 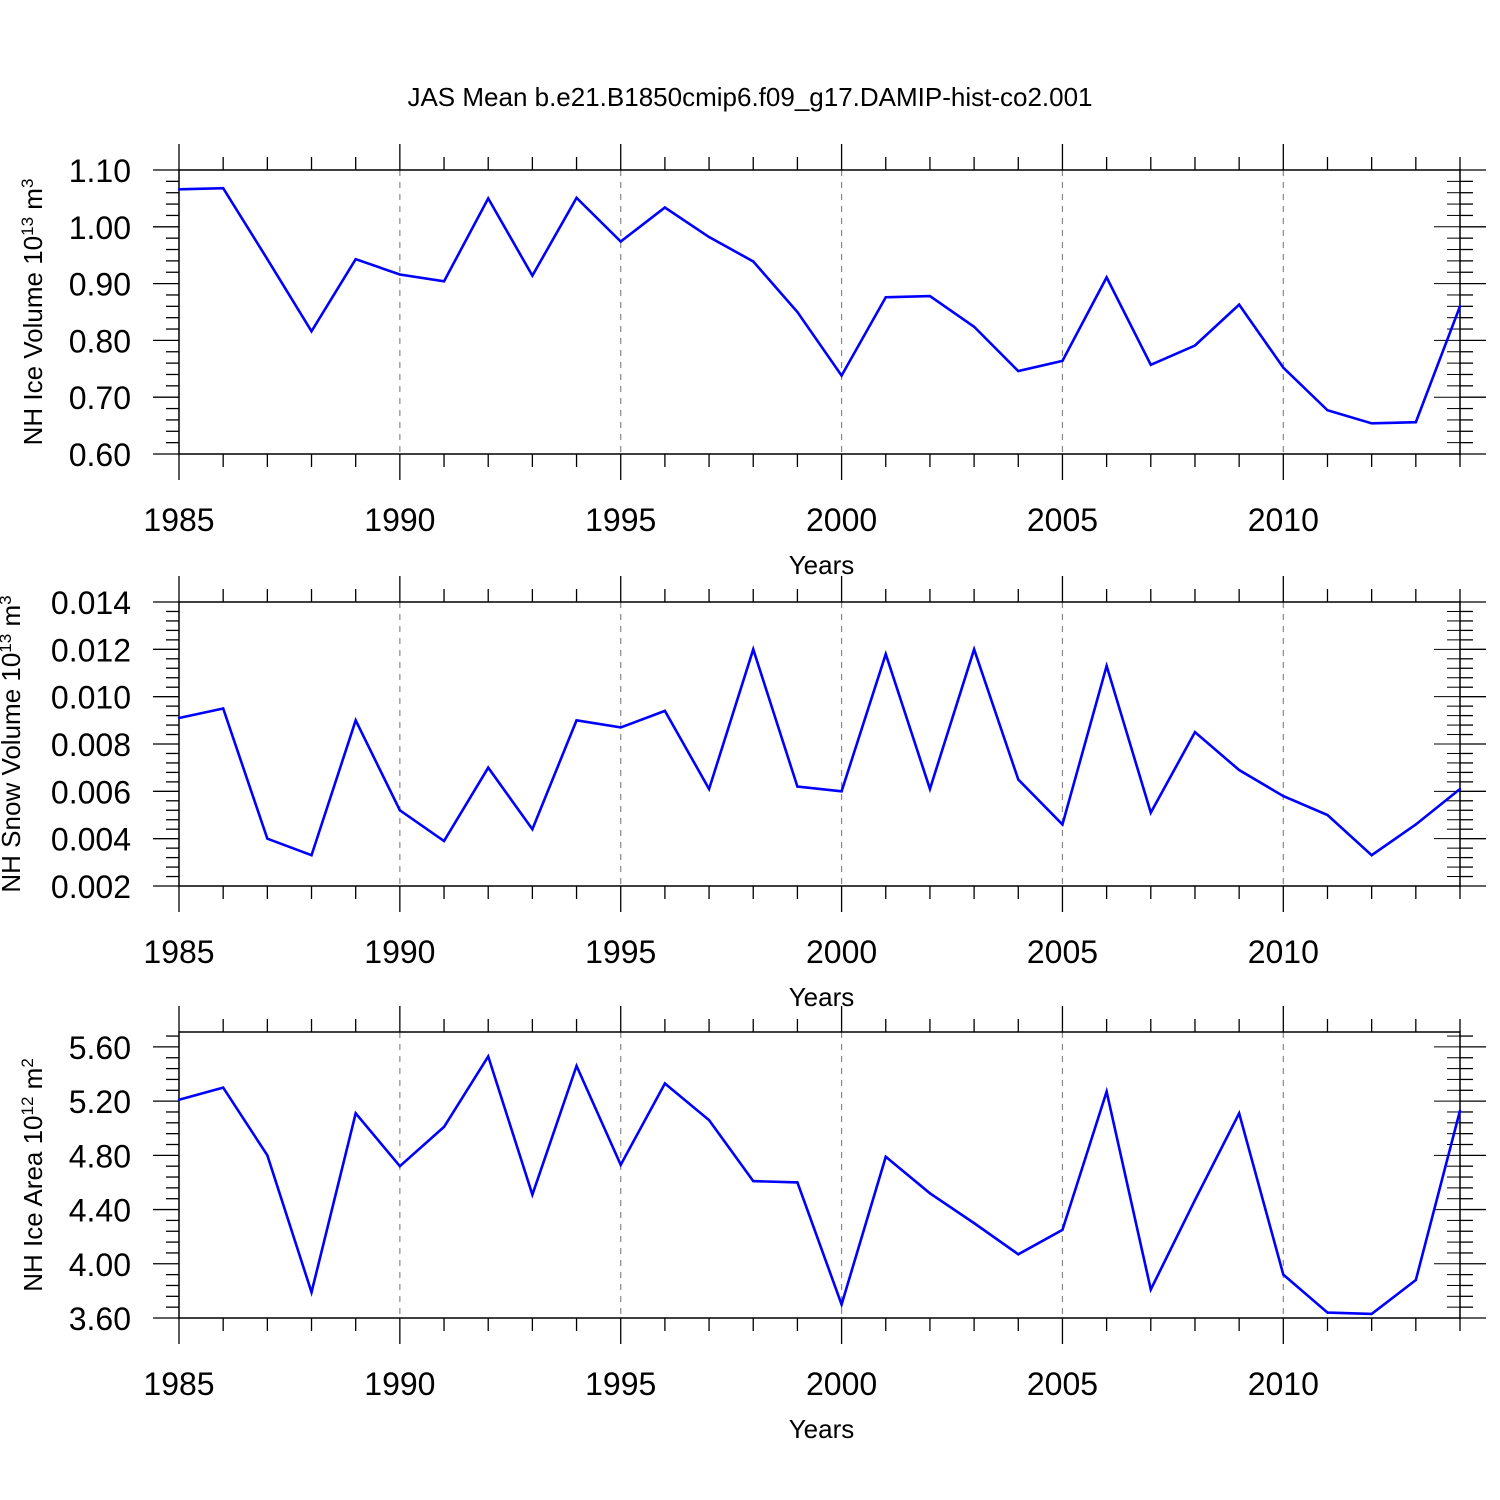 I want to click on y-tick-label: 4.00, so click(x=100, y=1265).